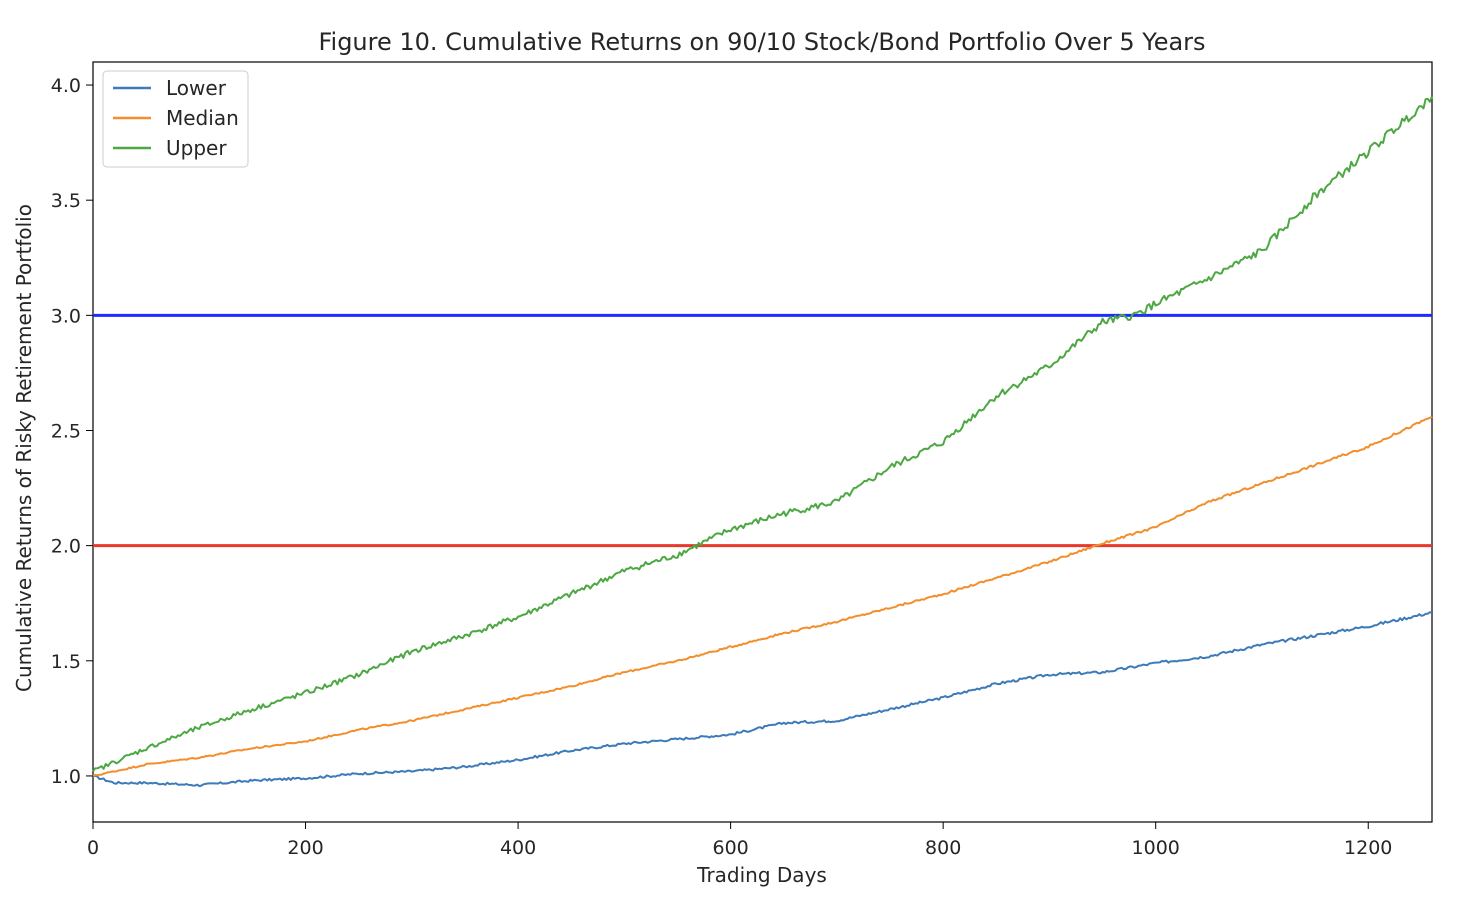 This screenshot has width=1474, height=906. What do you see at coordinates (305, 848) in the screenshot?
I see `x-tick-label: 200` at bounding box center [305, 848].